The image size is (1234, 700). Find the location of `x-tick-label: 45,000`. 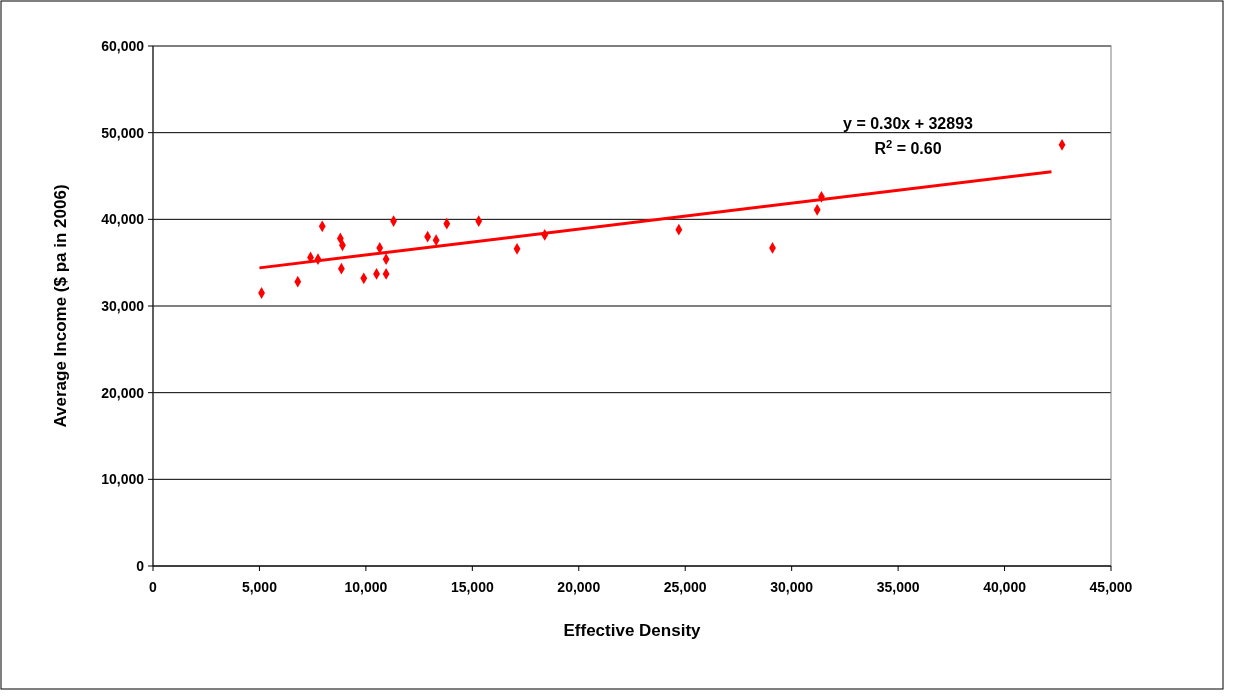

x-tick-label: 45,000 is located at coordinates (1111, 587).